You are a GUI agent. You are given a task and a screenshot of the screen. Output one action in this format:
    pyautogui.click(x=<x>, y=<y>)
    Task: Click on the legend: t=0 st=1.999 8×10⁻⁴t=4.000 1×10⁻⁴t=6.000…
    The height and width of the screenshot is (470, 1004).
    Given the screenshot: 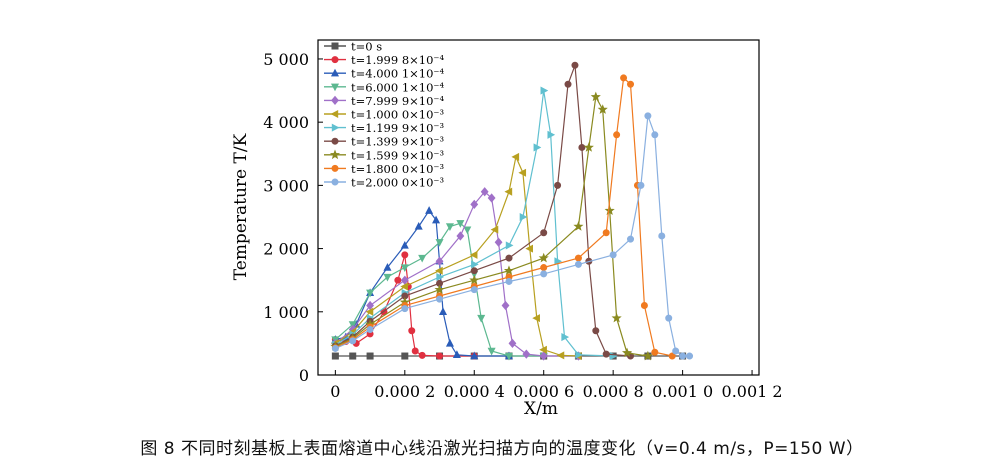 What is the action you would take?
    pyautogui.click(x=384, y=115)
    